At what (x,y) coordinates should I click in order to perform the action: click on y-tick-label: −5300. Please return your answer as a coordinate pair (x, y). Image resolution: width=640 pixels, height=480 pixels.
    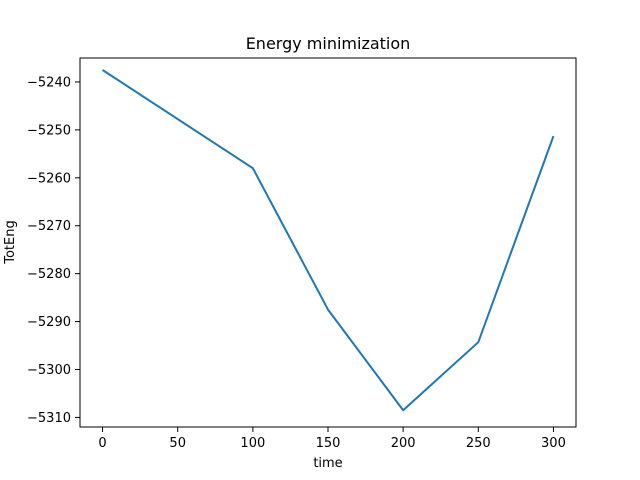
    Looking at the image, I should click on (49, 370).